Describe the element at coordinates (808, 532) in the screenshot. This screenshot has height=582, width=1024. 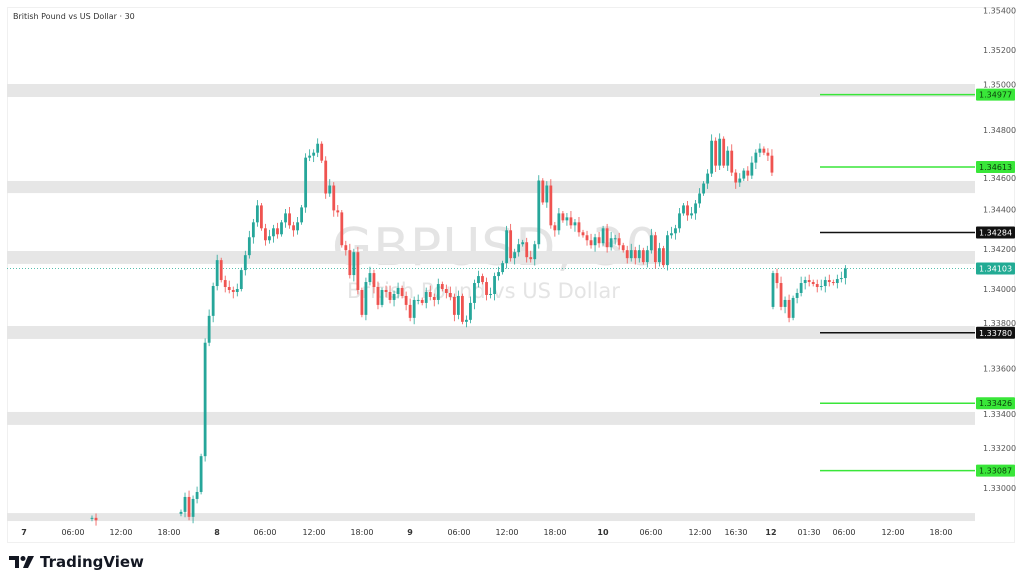
I see `time-tick-label: 01:30` at that location.